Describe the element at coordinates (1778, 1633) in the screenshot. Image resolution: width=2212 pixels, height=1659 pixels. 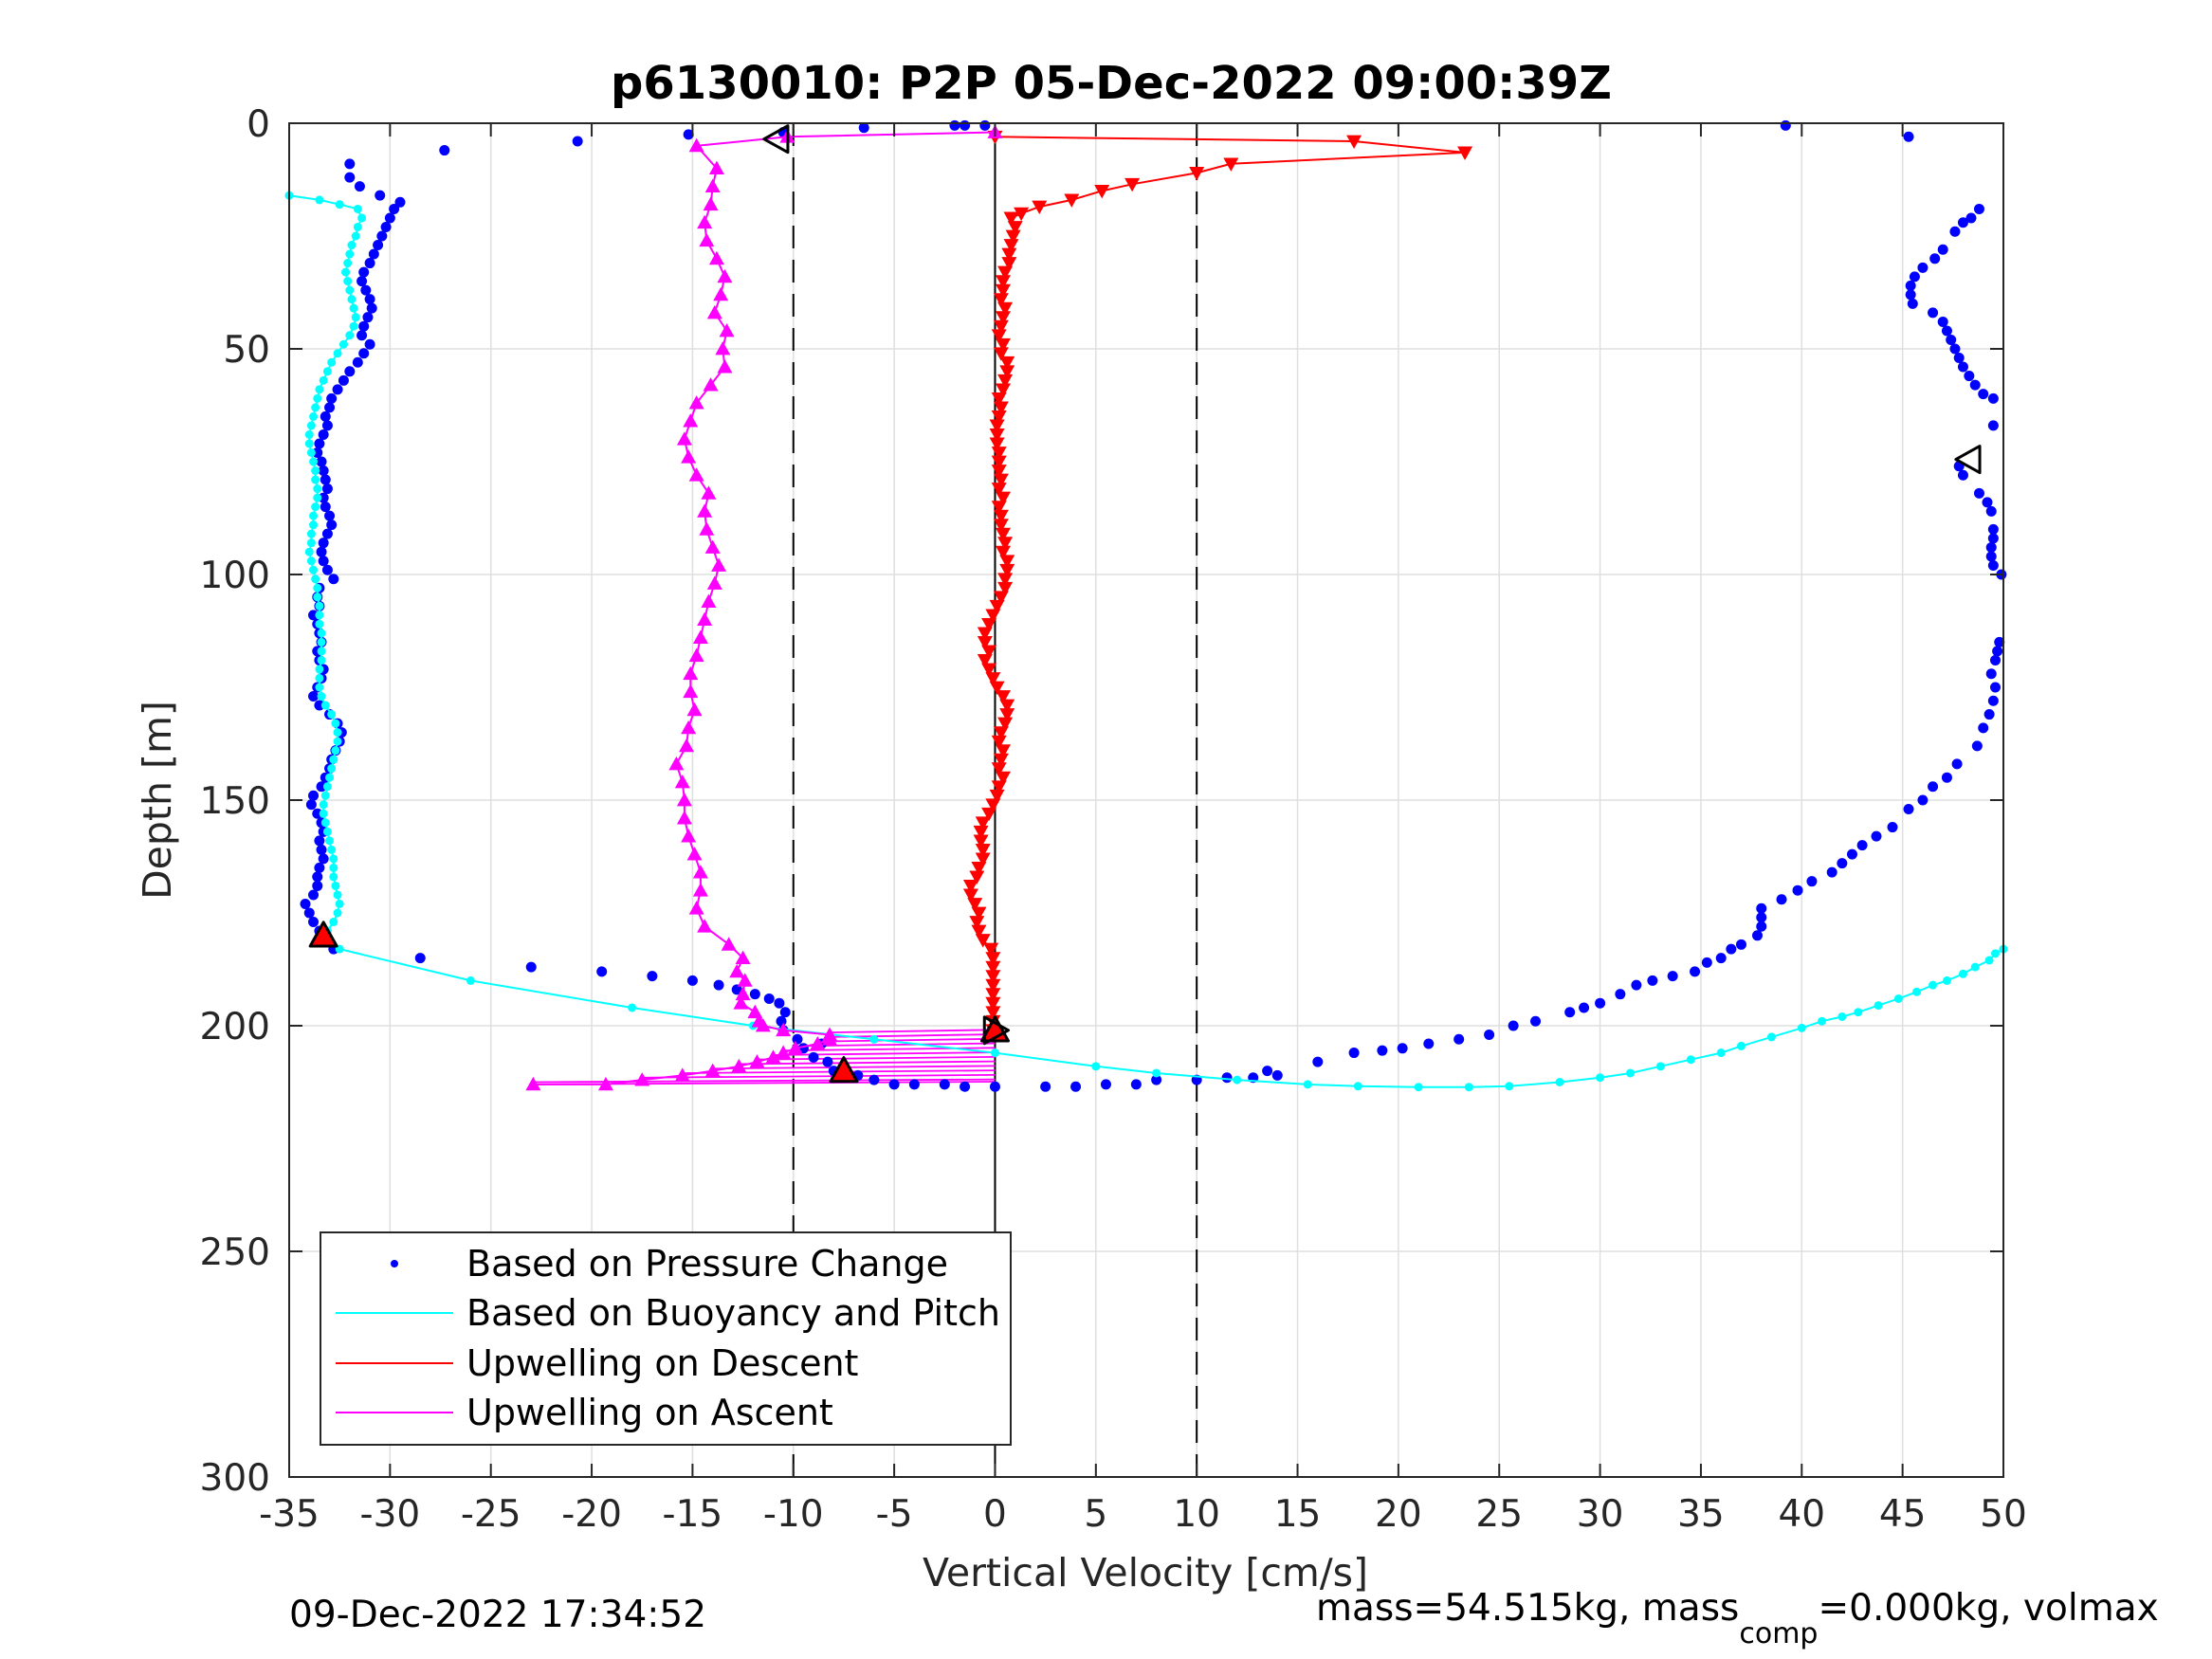
I see `mass-subscript: comp` at that location.